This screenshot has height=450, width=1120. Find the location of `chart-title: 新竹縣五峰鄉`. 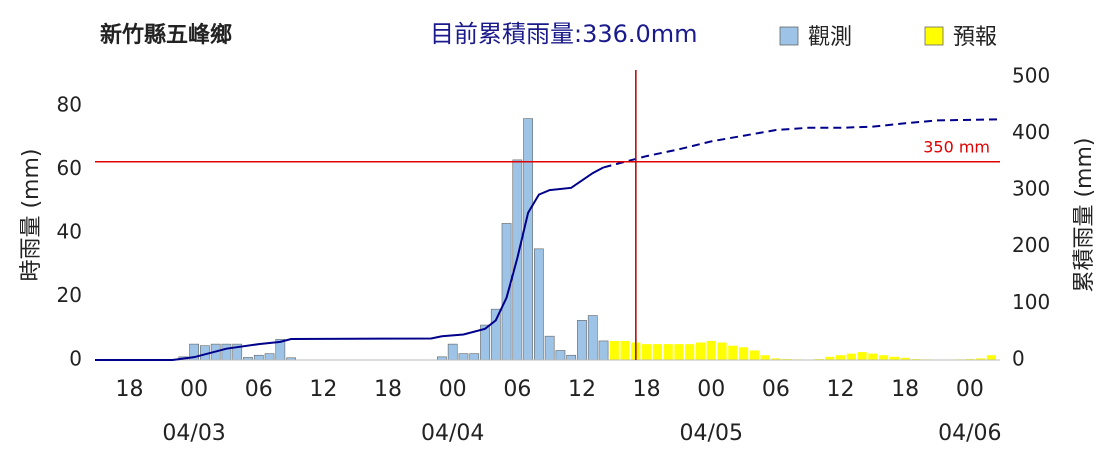

chart-title: 新竹縣五峰鄉 is located at coordinates (166, 35).